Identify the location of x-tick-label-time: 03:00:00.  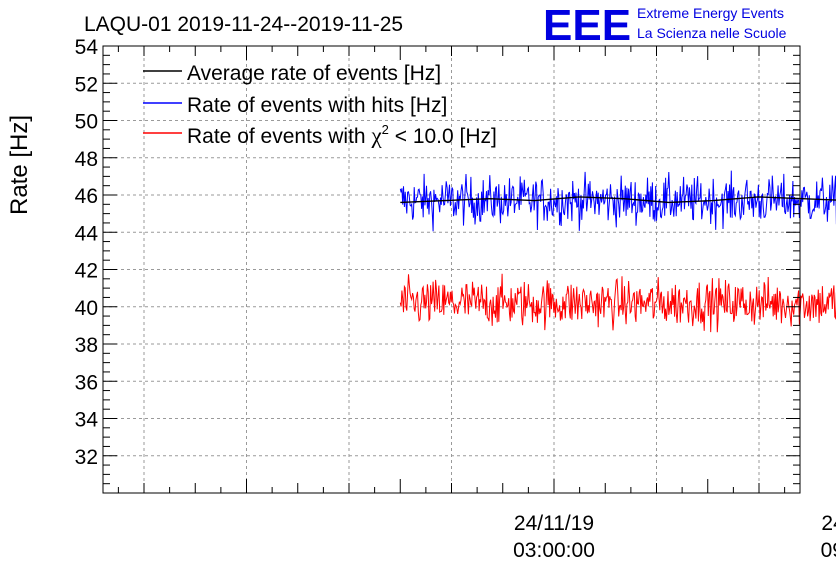
(554, 550).